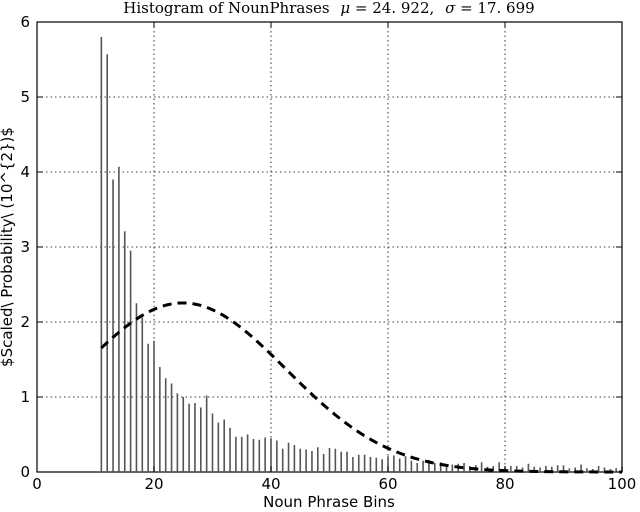  Describe the element at coordinates (25, 397) in the screenshot. I see `y-tick-label: 1` at that location.